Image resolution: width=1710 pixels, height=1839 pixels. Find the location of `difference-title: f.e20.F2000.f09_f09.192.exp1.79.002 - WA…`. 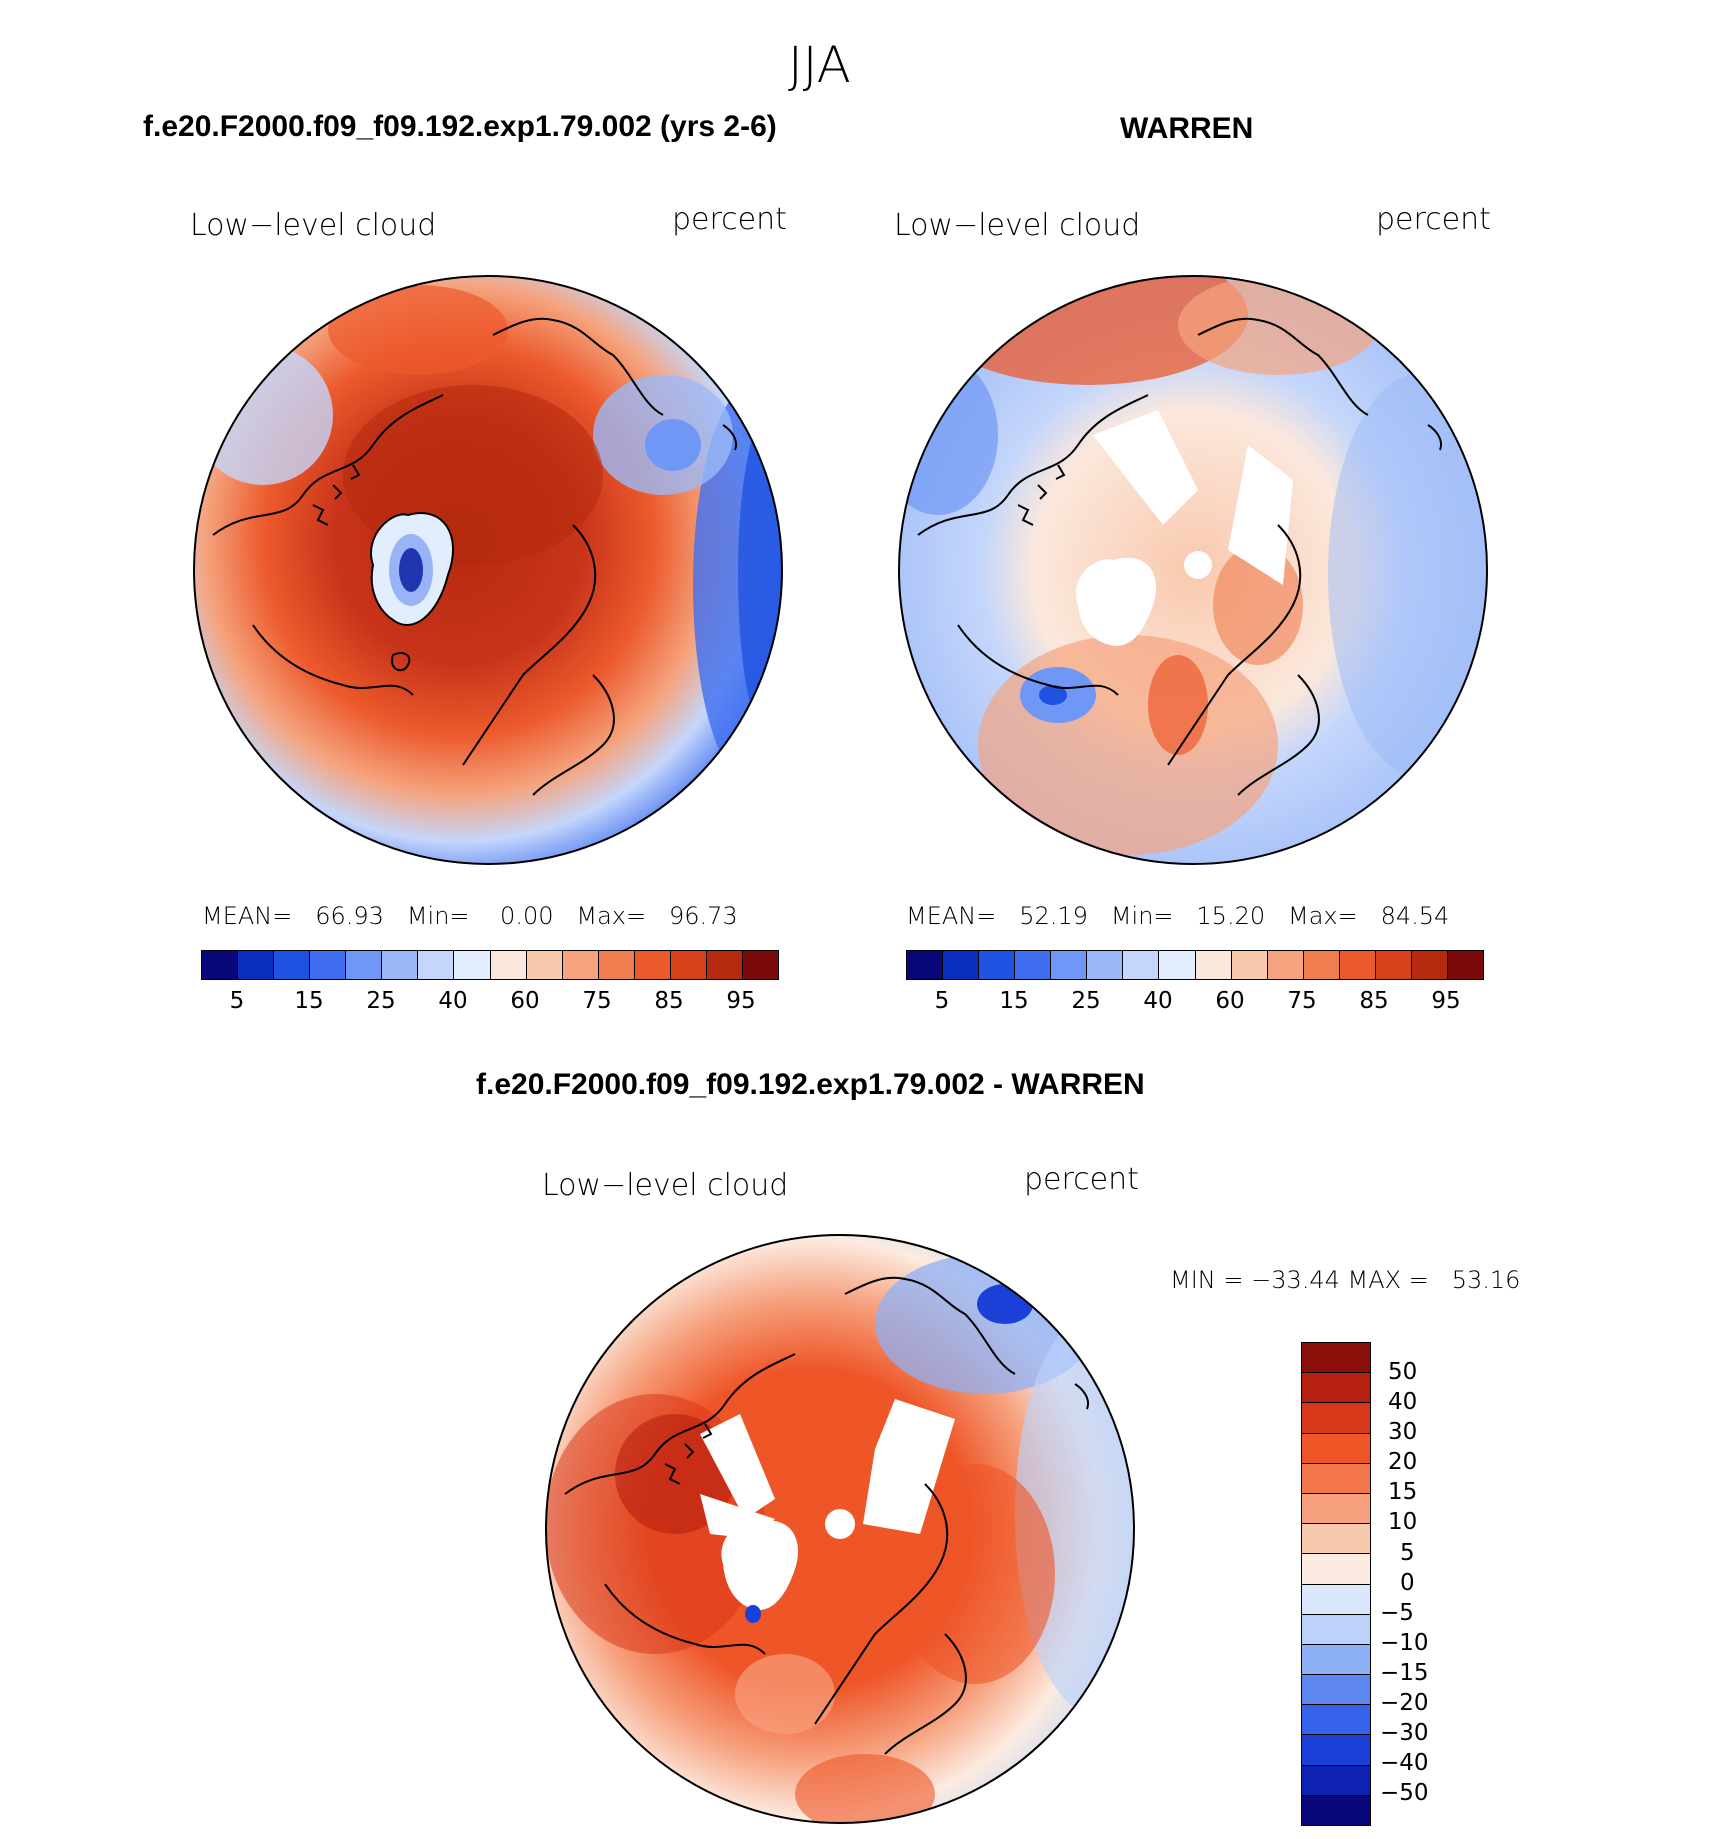

difference-title: f.e20.F2000.f09_f09.192.exp1.79.002 - WA… is located at coordinates (810, 1084).